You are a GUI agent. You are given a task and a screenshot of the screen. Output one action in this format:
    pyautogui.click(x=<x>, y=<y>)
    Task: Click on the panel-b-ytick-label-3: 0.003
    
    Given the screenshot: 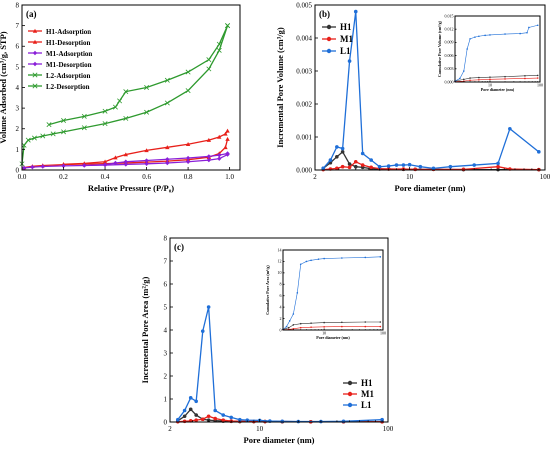 What is the action you would take?
    pyautogui.click(x=304, y=71)
    